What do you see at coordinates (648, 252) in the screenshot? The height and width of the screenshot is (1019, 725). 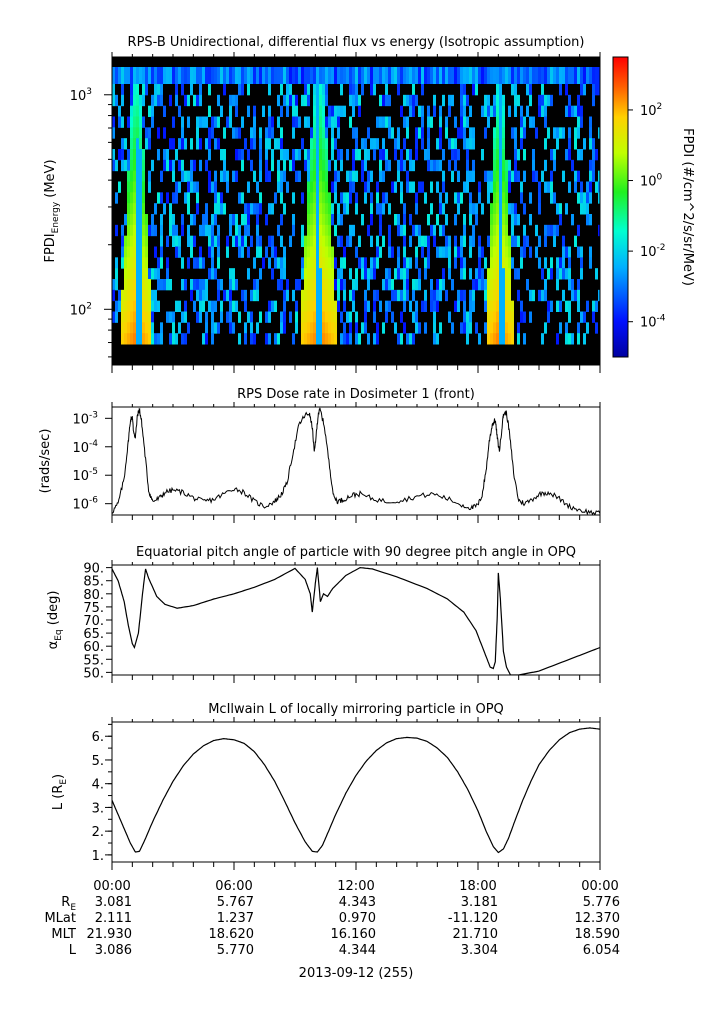 I see `tick-base: 10` at bounding box center [648, 252].